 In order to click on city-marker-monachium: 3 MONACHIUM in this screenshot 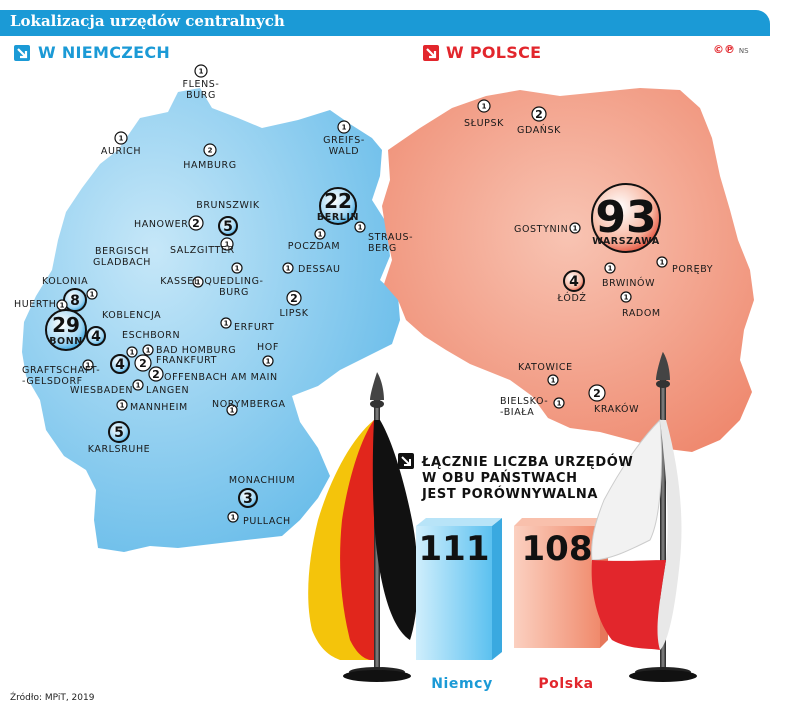, I will do `click(262, 491)`.